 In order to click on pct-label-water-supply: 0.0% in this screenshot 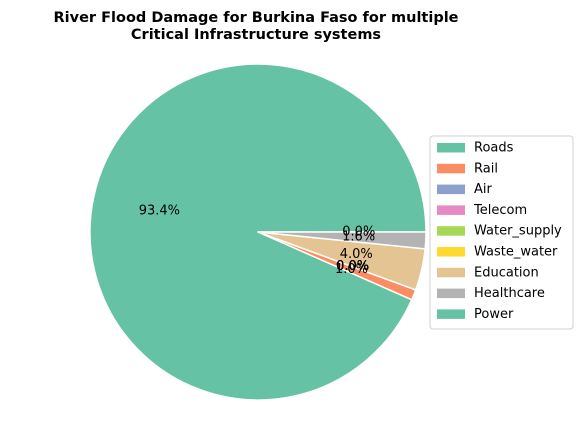, I will do `click(352, 266)`.